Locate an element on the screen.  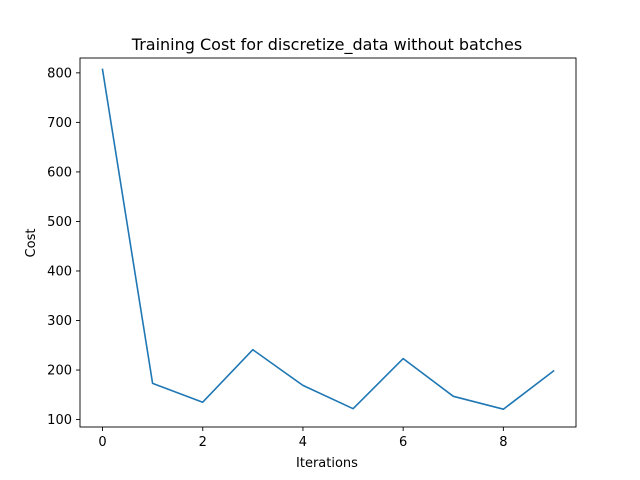
y-tick-label: 400 is located at coordinates (59, 271).